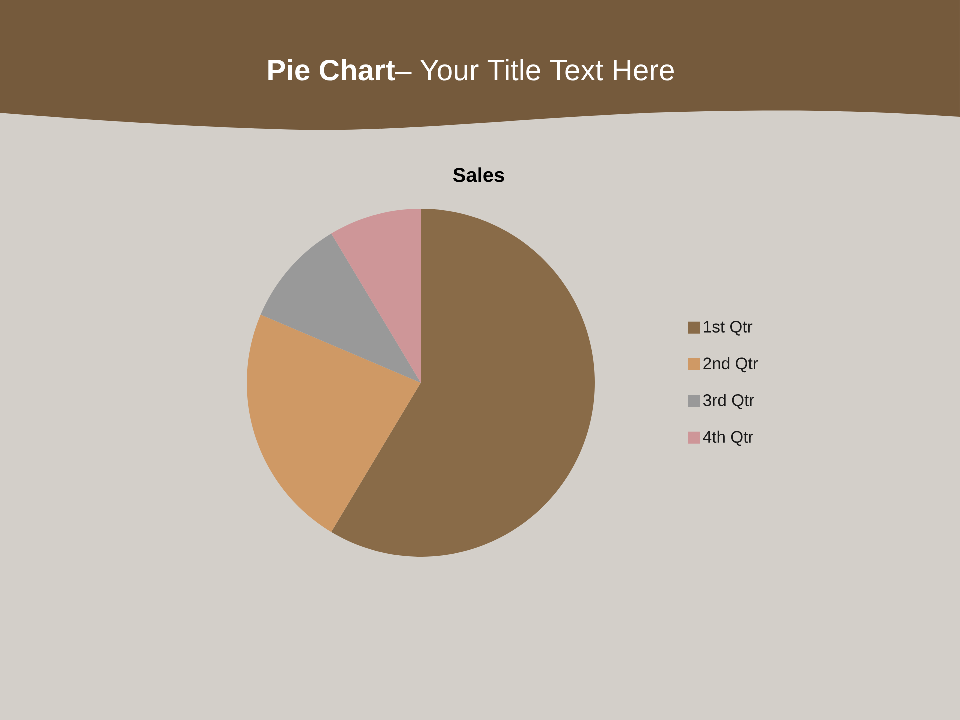 This screenshot has width=960, height=720. Describe the element at coordinates (471, 70) in the screenshot. I see `chart-title: Pie Chart– Your Title Text Here` at that location.